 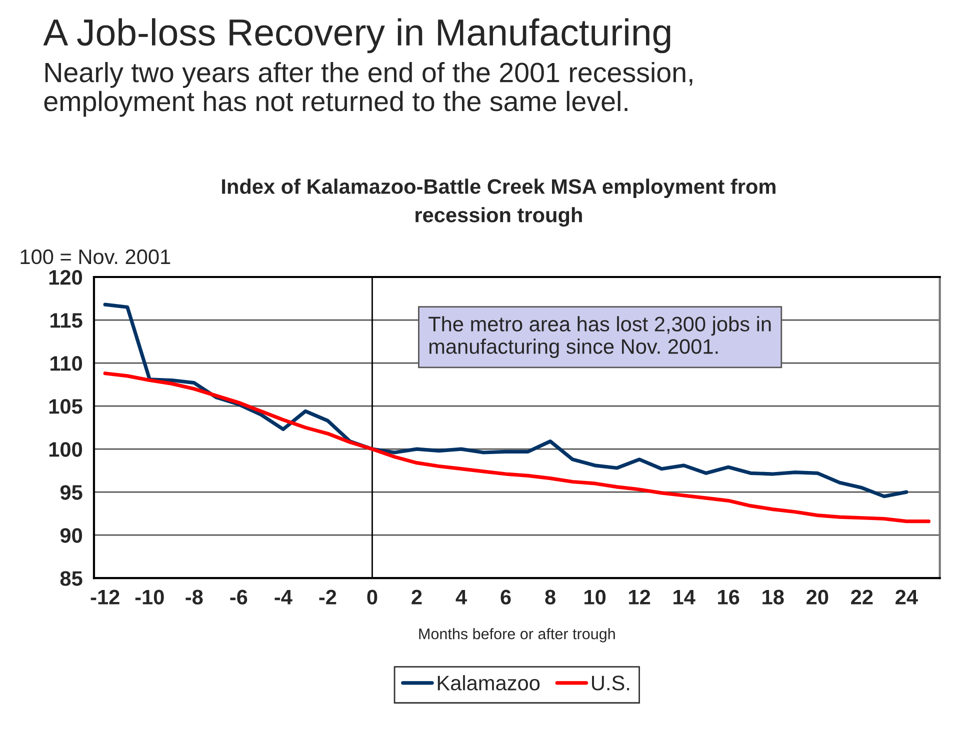 I want to click on legend-label: U.S., so click(x=611, y=683).